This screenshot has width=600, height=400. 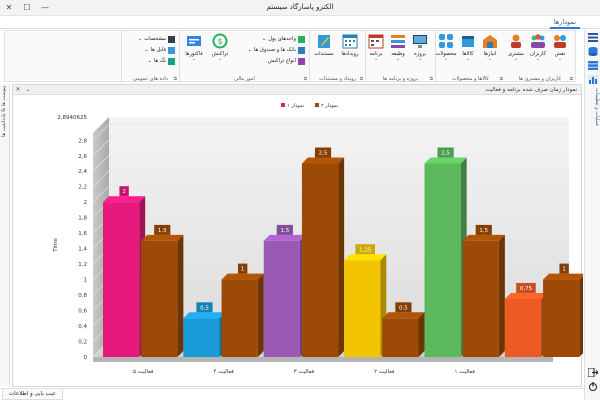 I want to click on power-icon, so click(x=593, y=386).